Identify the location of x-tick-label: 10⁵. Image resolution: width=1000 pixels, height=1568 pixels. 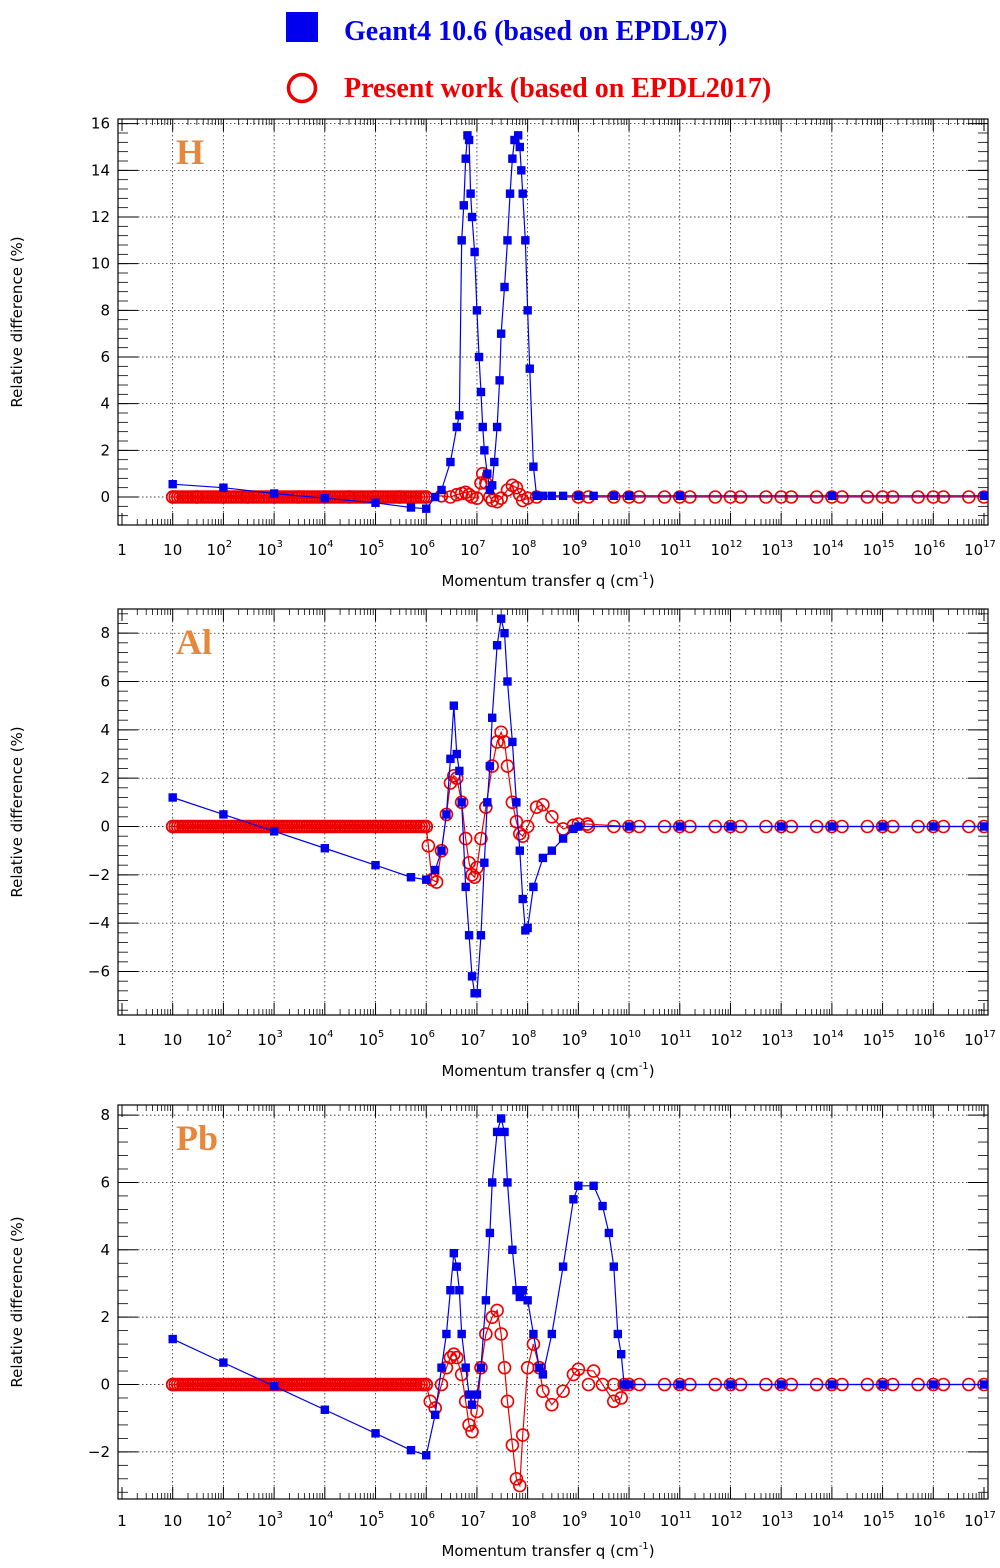
(371, 1520).